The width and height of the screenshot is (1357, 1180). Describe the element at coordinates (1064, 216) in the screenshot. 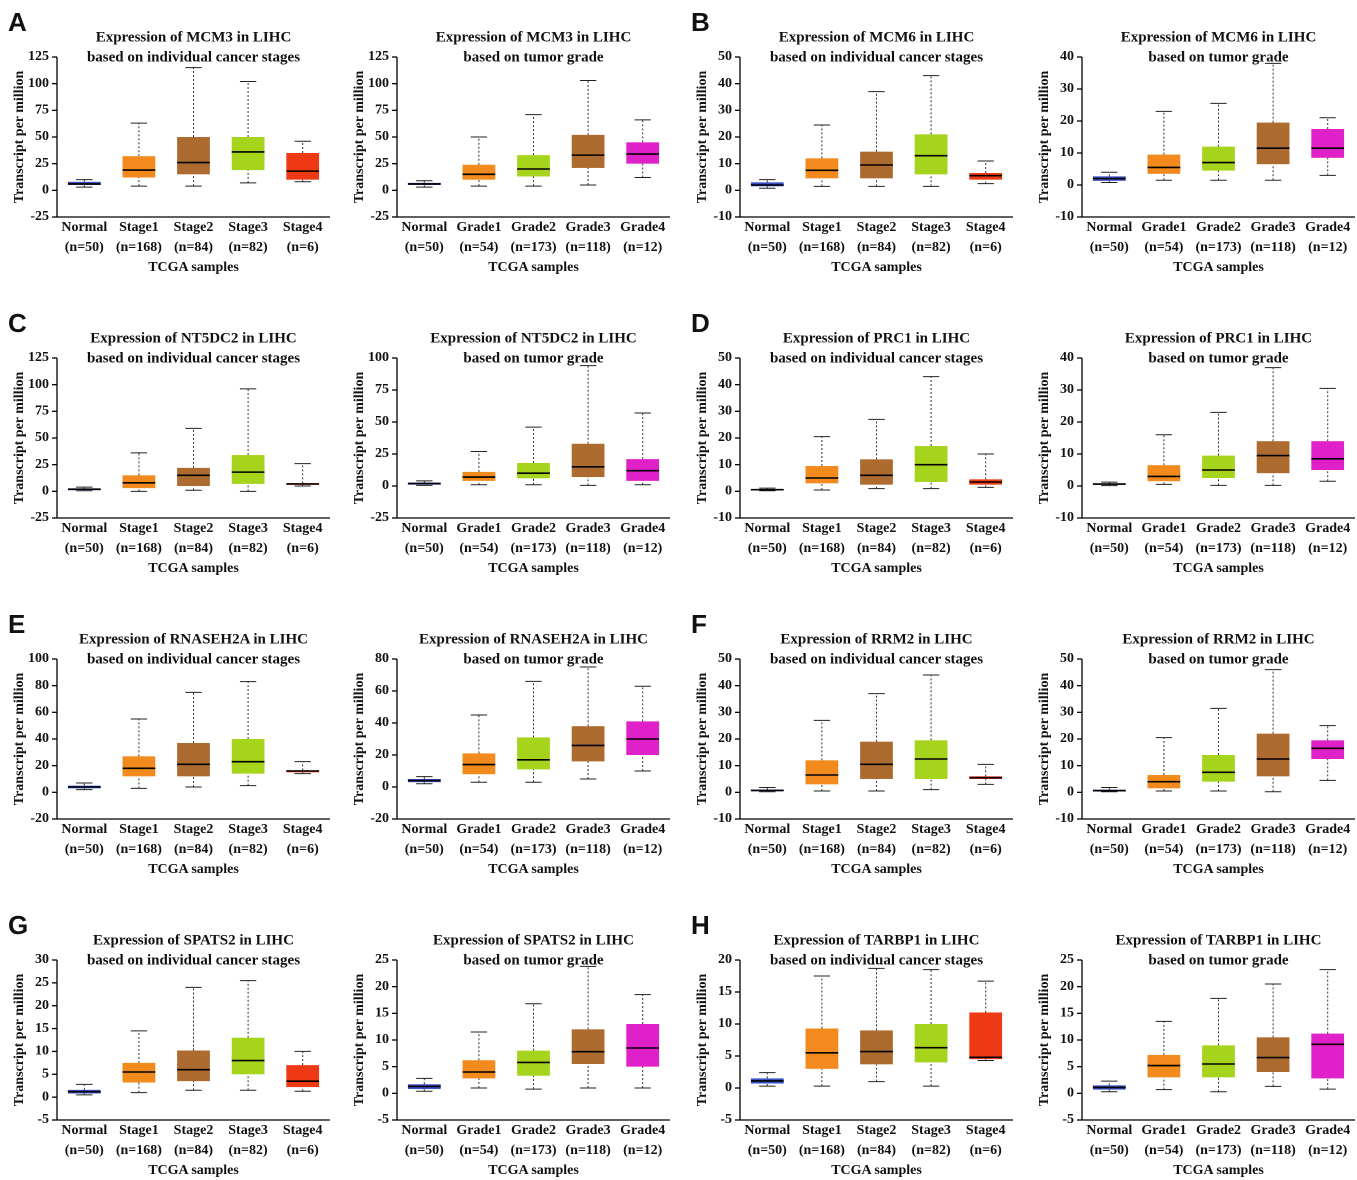

I see `y-tick-label: -10` at that location.